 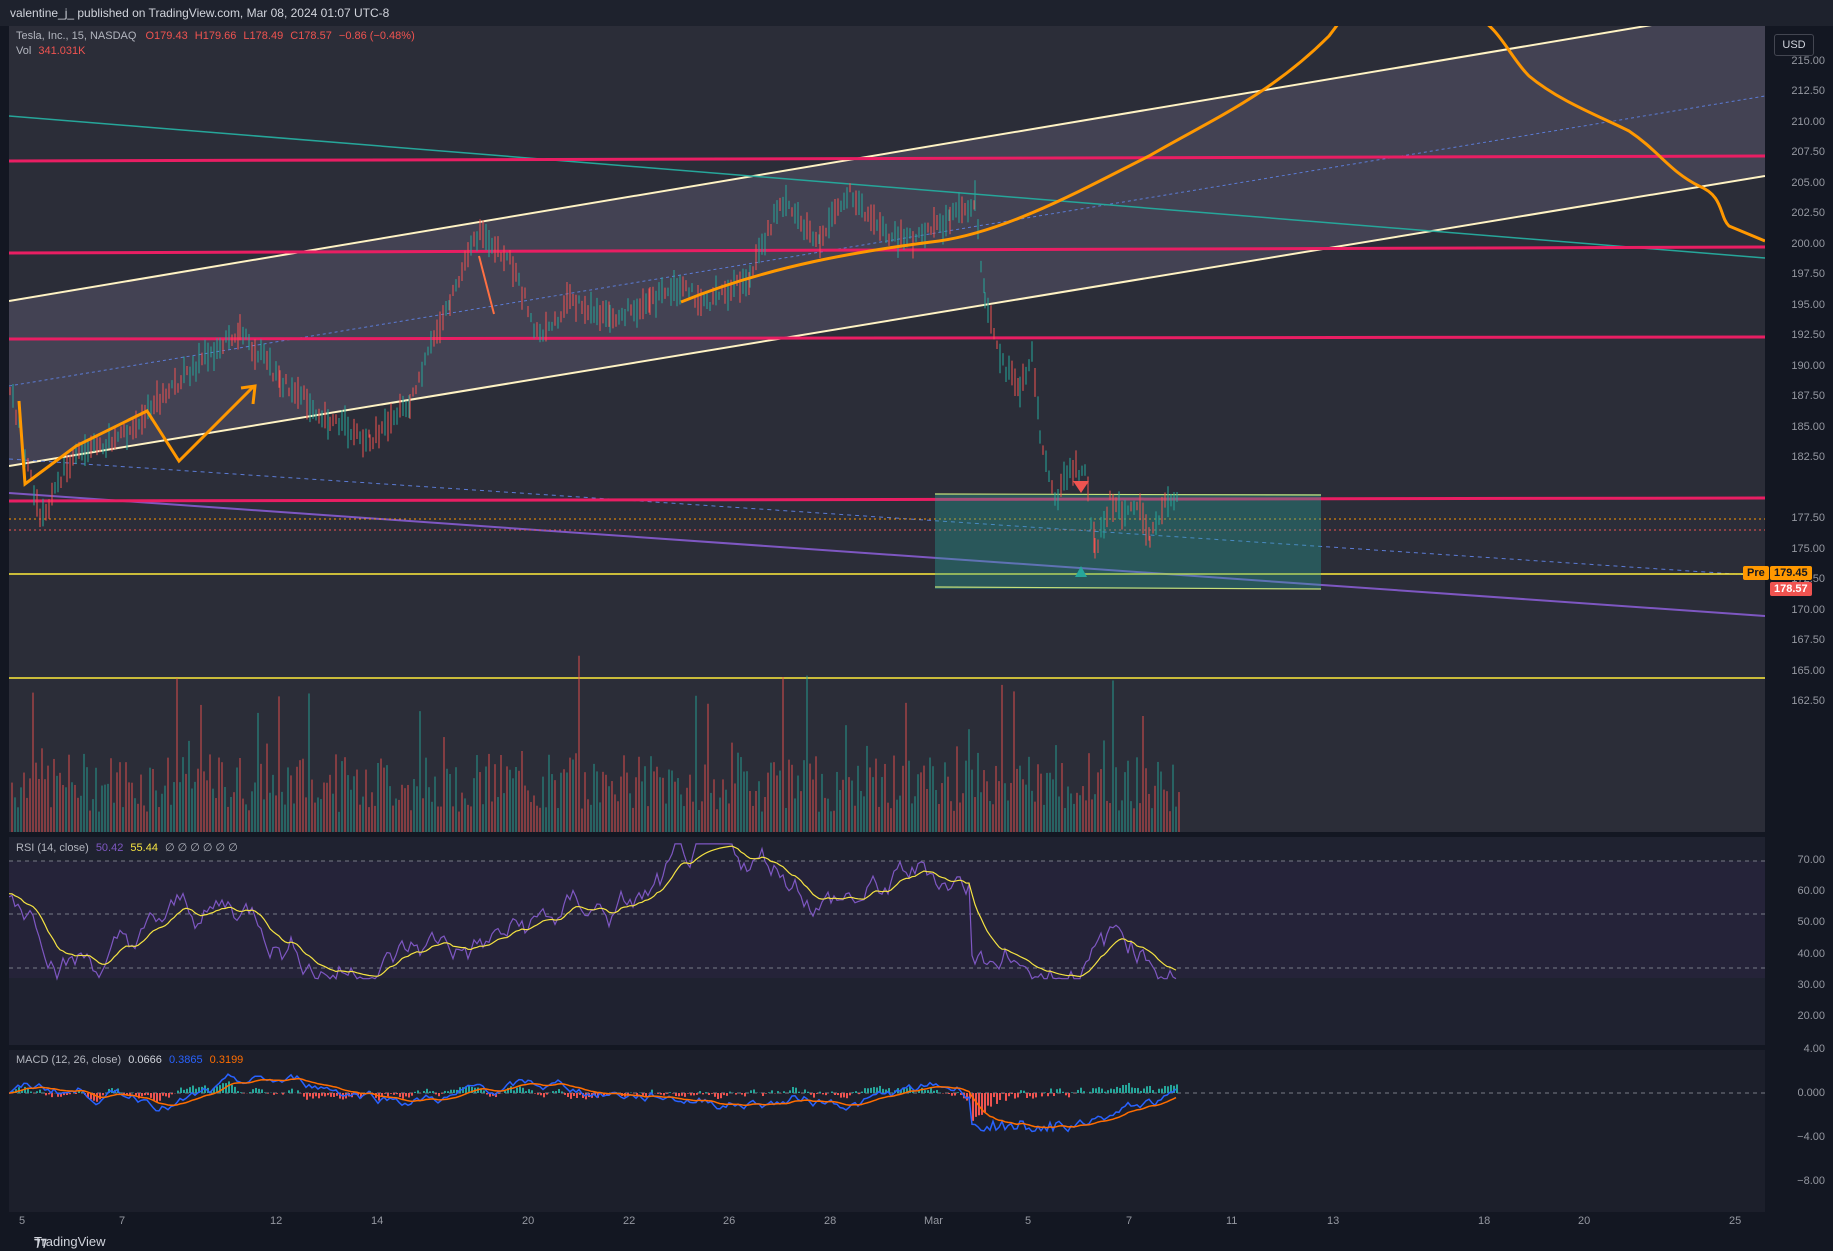 I want to click on currency-button: USD, so click(x=1794, y=45).